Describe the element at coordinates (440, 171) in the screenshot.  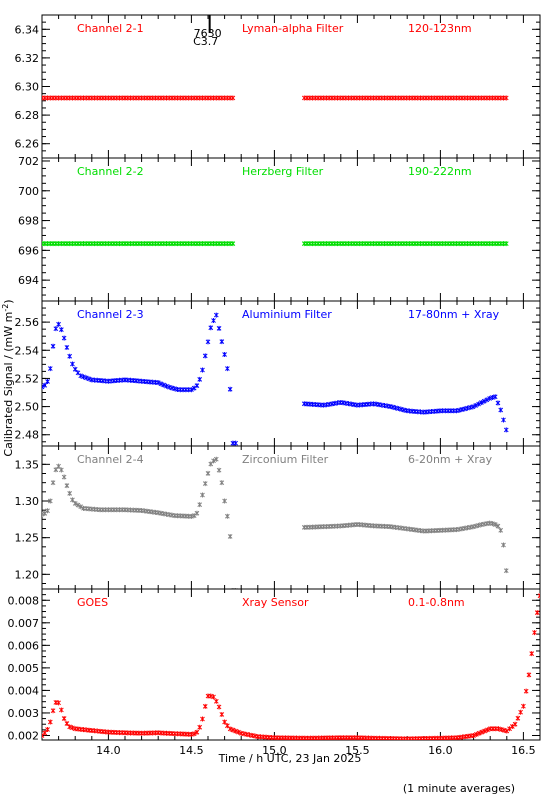
I see `panel-band-label: 190-222nm` at that location.